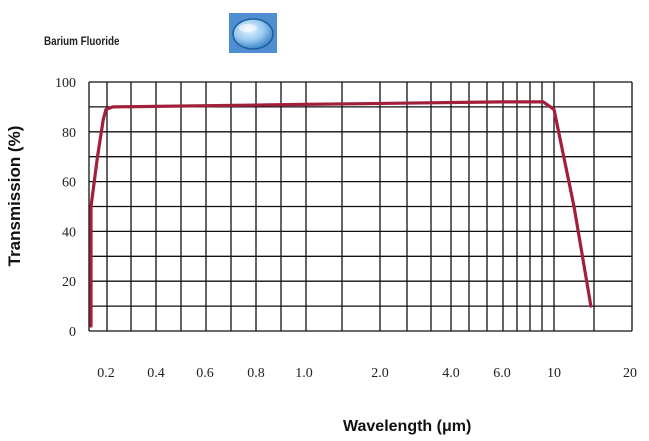  What do you see at coordinates (451, 373) in the screenshot?
I see `x-tick-label: 4.0` at bounding box center [451, 373].